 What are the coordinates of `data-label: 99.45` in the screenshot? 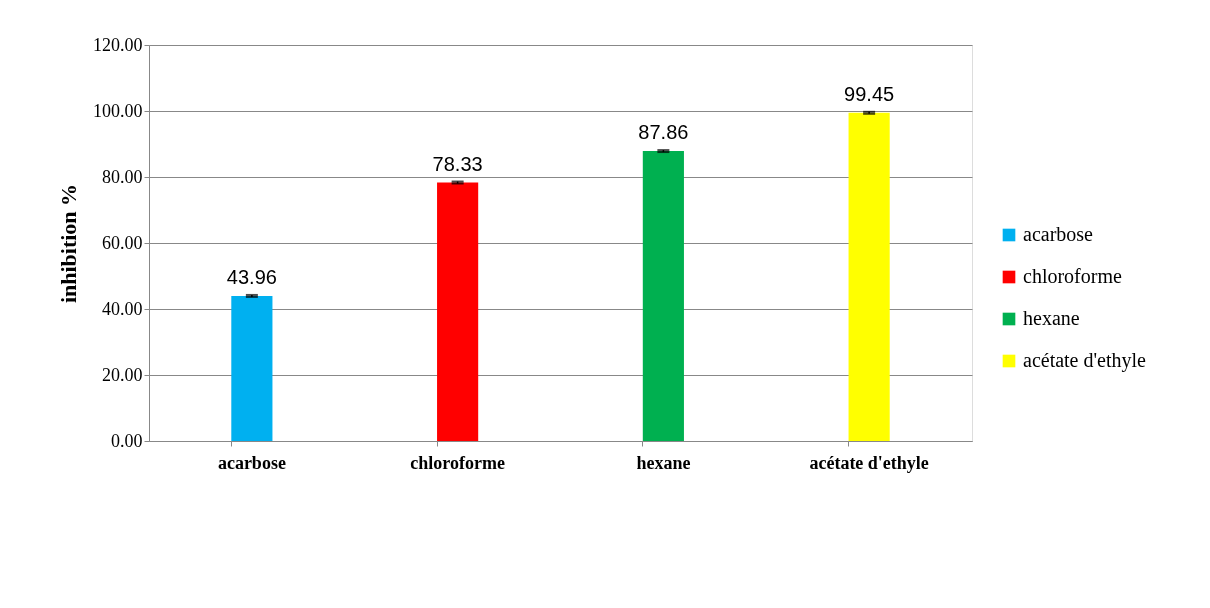 It's located at (869, 93).